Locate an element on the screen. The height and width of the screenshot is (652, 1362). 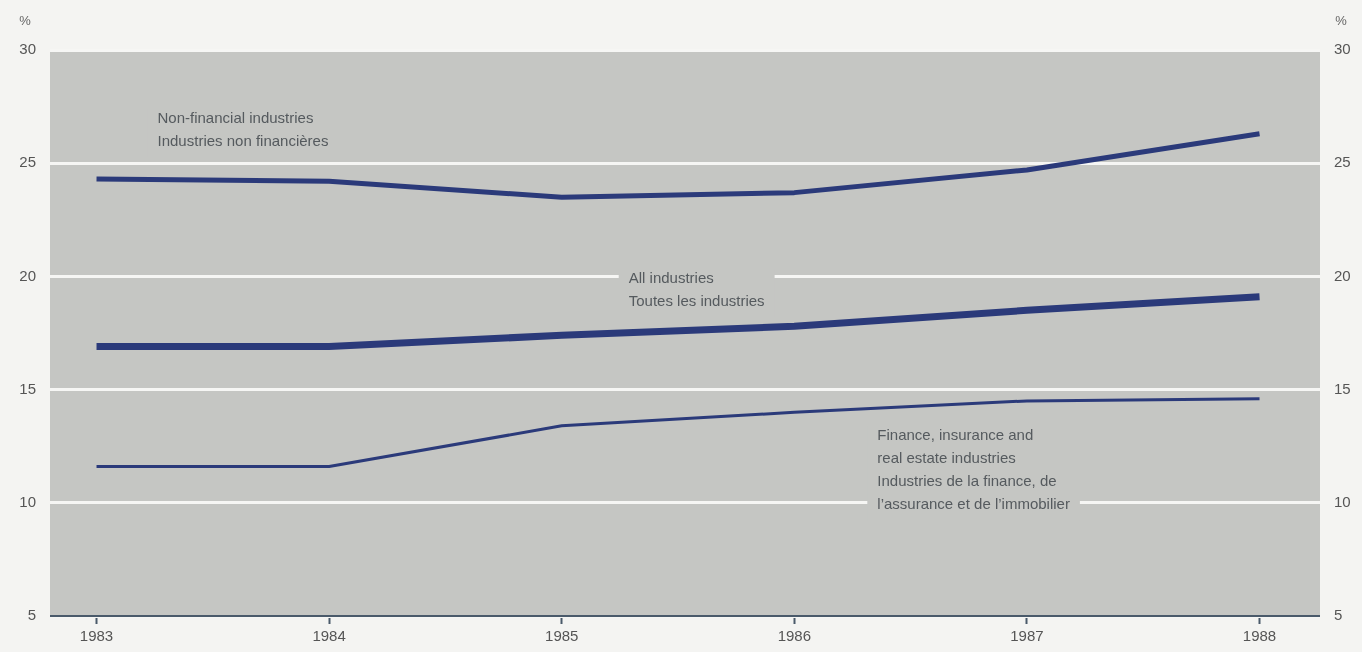
text: Non-financial industries Industries non financières is located at coordinates (243, 128).